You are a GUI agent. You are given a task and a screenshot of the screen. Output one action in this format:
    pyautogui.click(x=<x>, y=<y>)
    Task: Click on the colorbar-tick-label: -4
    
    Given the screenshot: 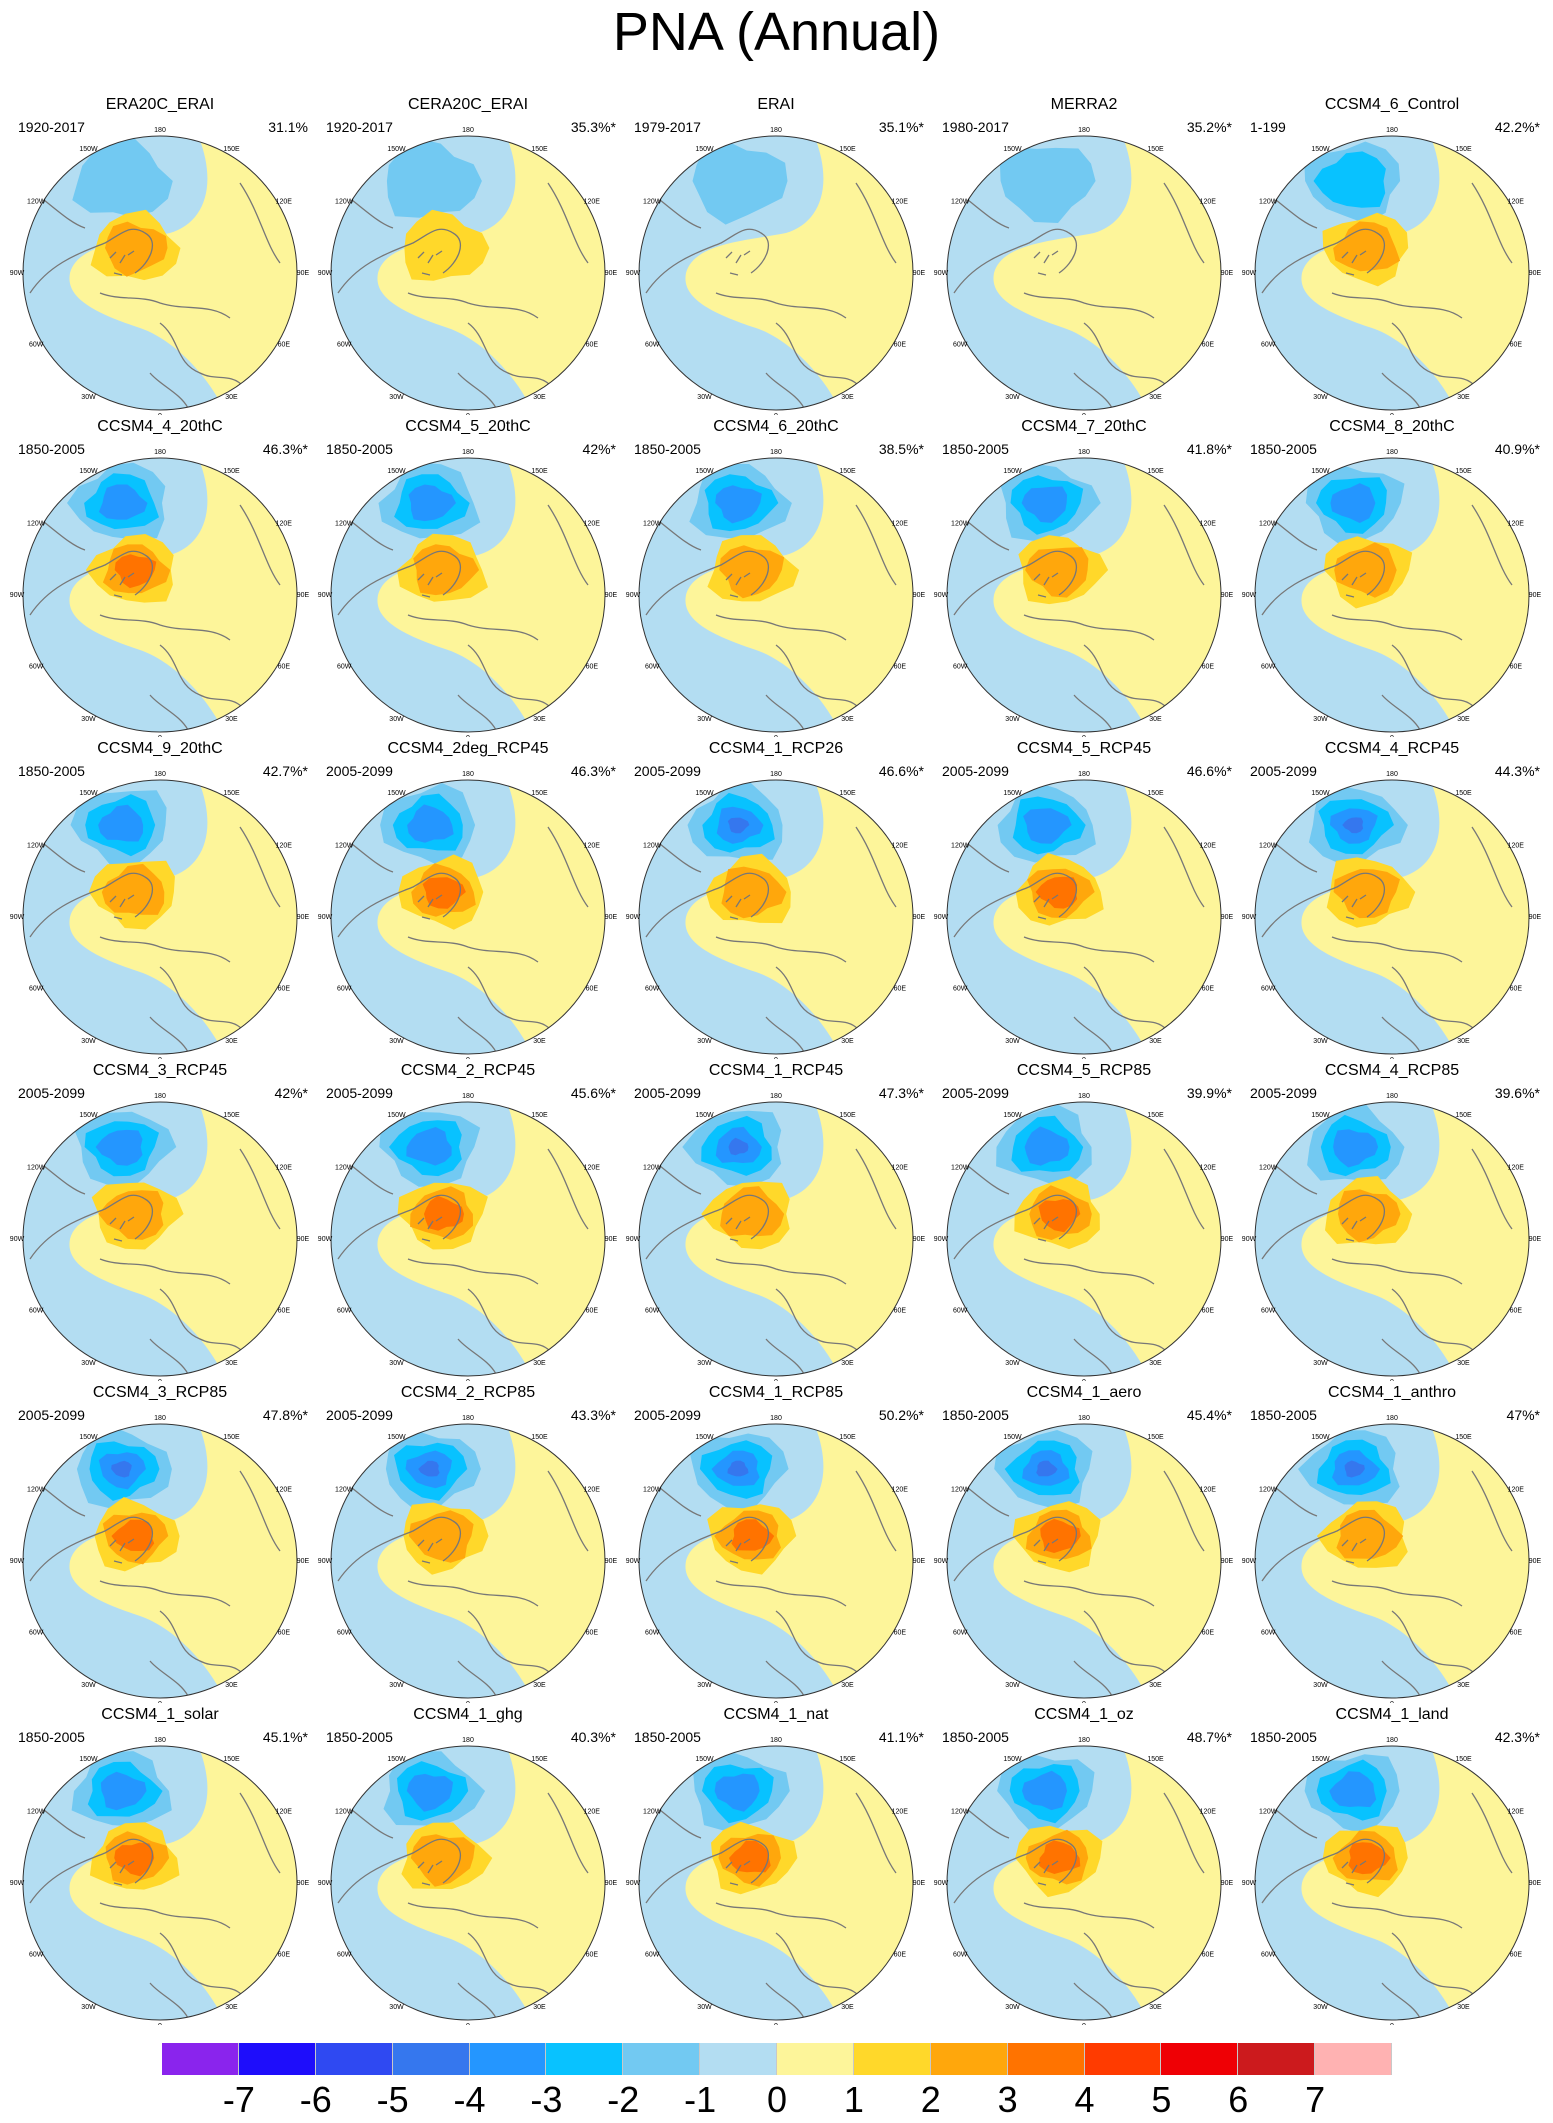 What is the action you would take?
    pyautogui.click(x=469, y=2099)
    